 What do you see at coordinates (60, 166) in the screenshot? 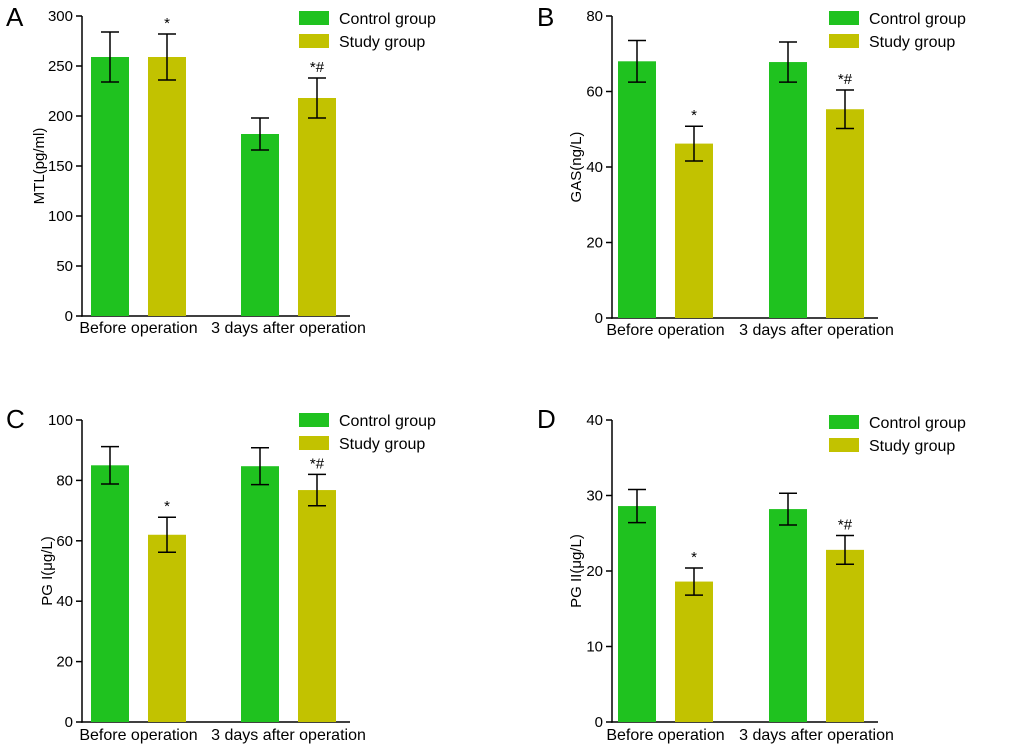
I see `y-tick-label: 150` at bounding box center [60, 166].